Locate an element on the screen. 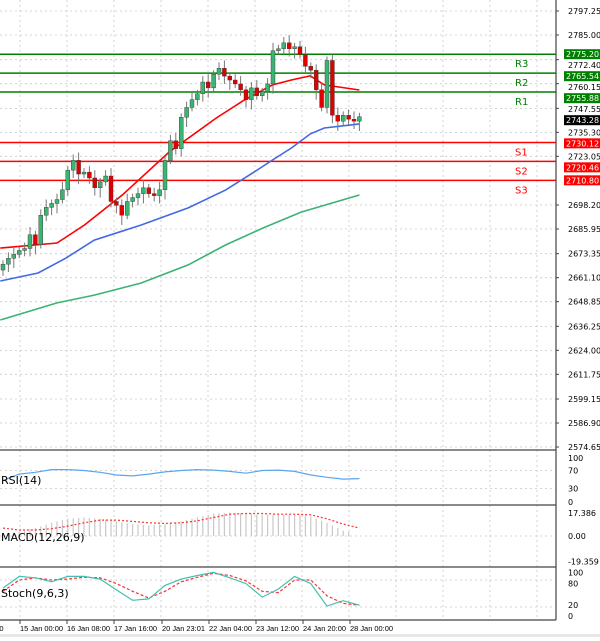 The height and width of the screenshot is (641, 600). level-name-s1: S1 is located at coordinates (521, 152).